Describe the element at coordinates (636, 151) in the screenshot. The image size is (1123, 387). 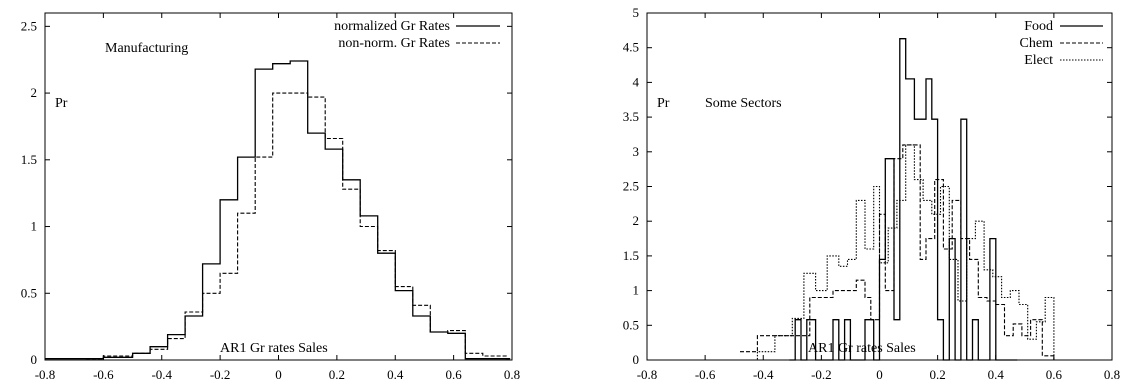
I see `y-tick-label: 3` at that location.